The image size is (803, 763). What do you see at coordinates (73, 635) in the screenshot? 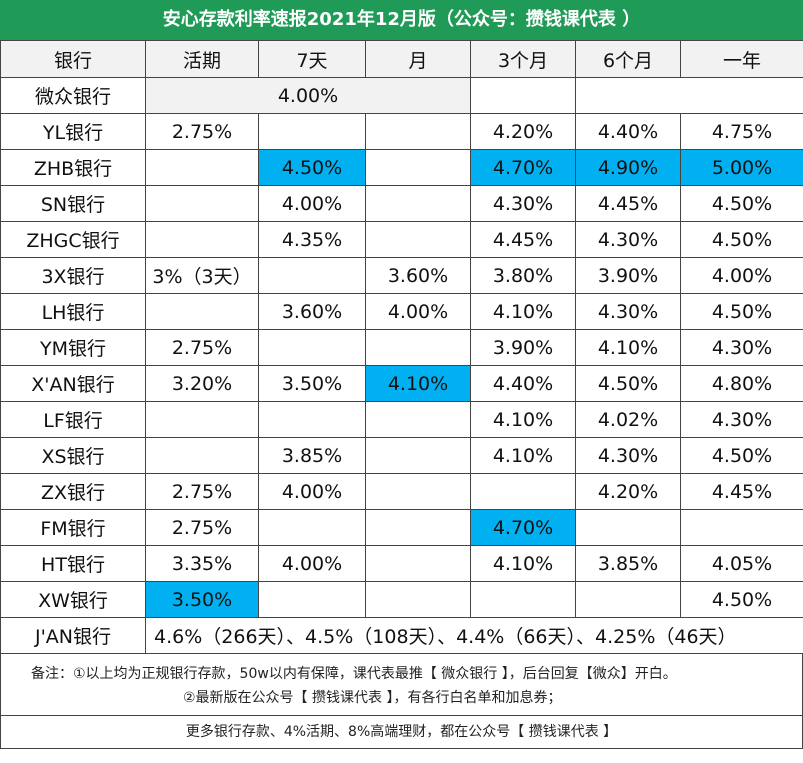
I see `bank-name: J'AN银行` at bounding box center [73, 635].